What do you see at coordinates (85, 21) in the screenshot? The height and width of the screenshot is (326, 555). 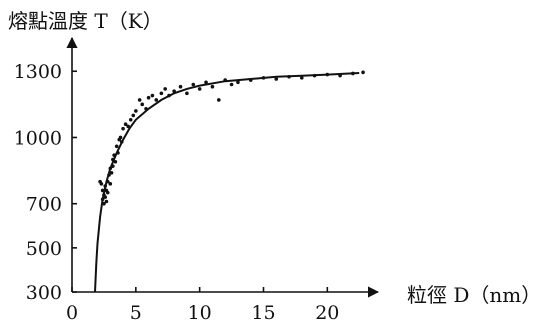 I see `y-axis-label: 熔點溫度 T（K）` at bounding box center [85, 21].